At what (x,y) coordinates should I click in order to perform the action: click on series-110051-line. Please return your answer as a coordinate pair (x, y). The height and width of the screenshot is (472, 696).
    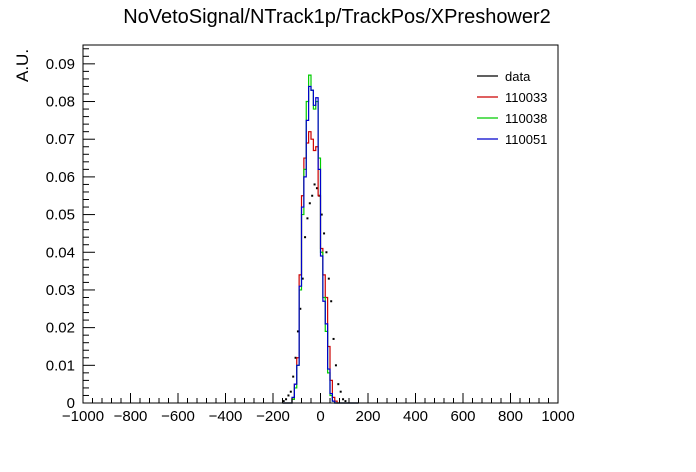
    Looking at the image, I should click on (320, 244).